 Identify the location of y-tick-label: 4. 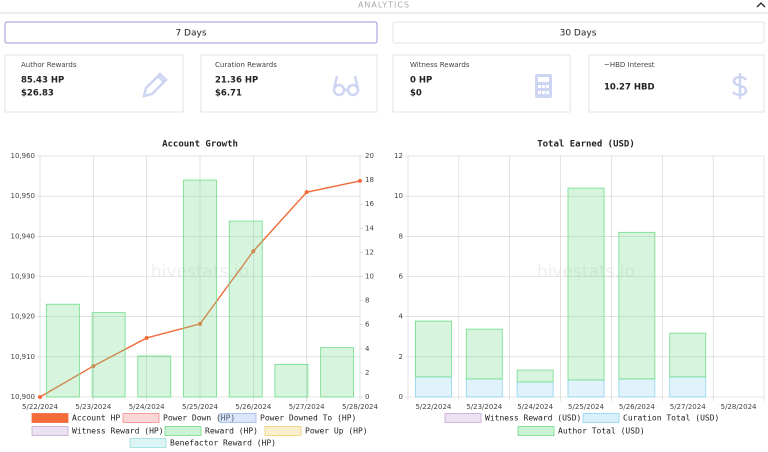
(401, 317).